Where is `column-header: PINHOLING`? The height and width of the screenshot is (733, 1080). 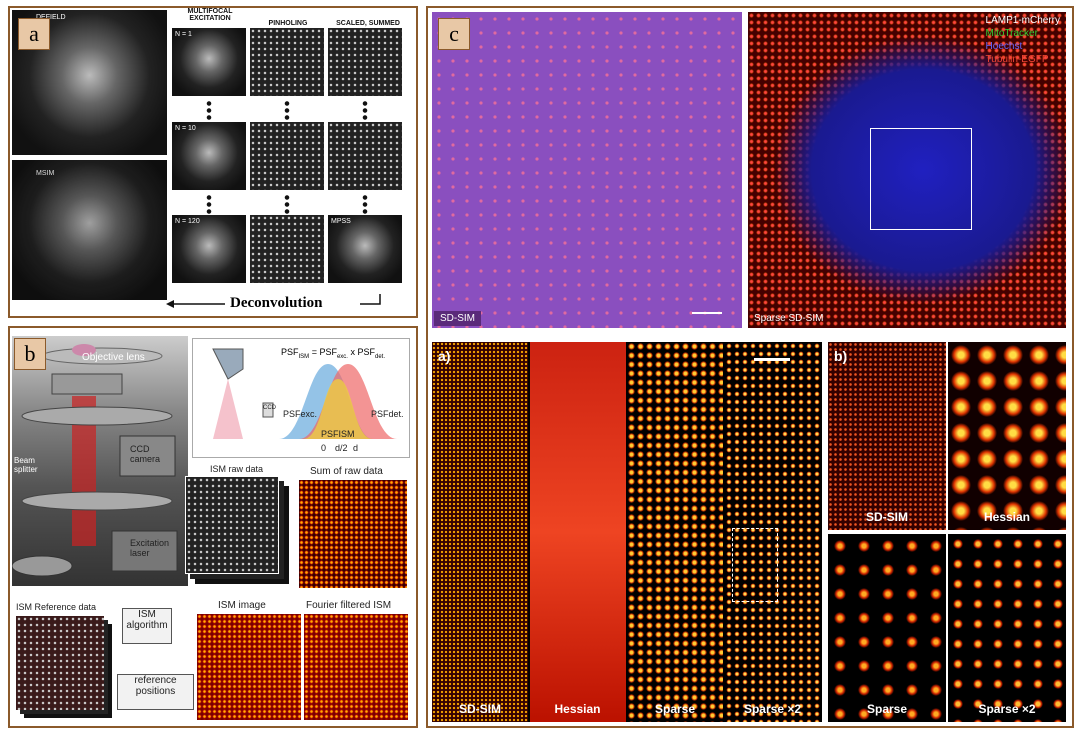 column-header: PINHOLING is located at coordinates (288, 23).